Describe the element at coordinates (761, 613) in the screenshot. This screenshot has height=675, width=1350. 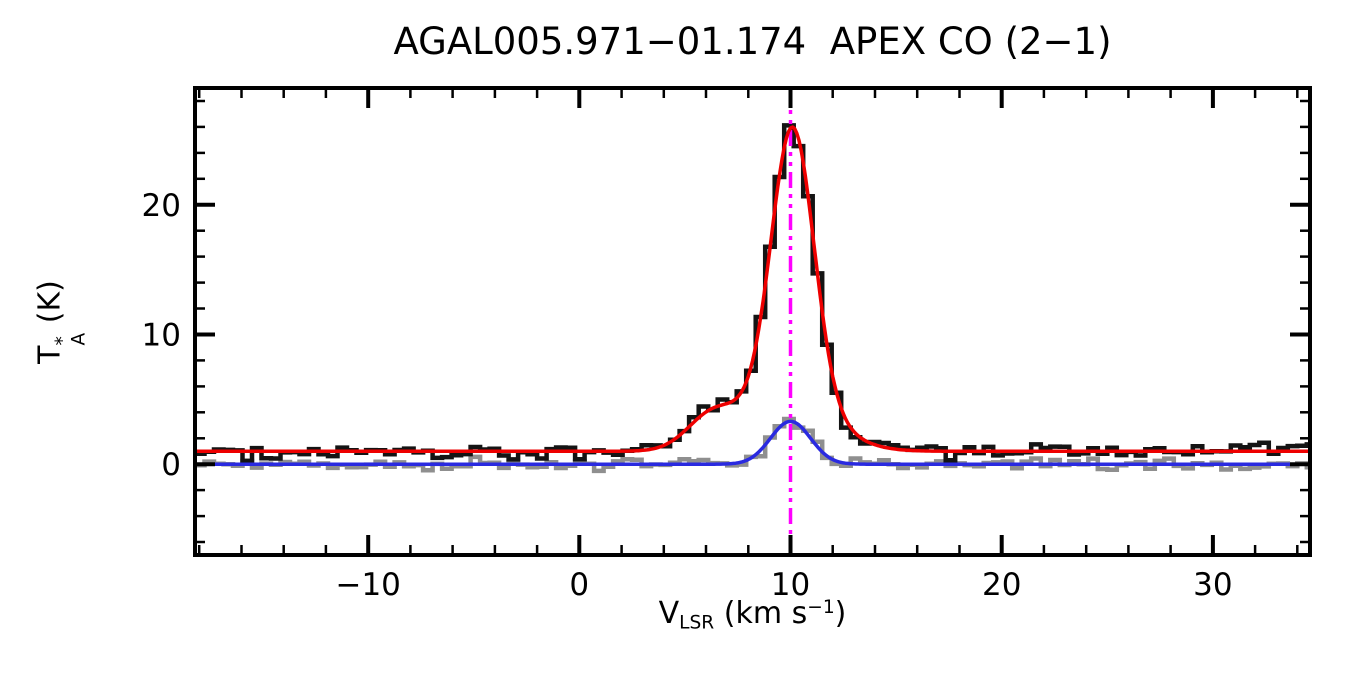
I see `x-label-mid: (km s` at that location.